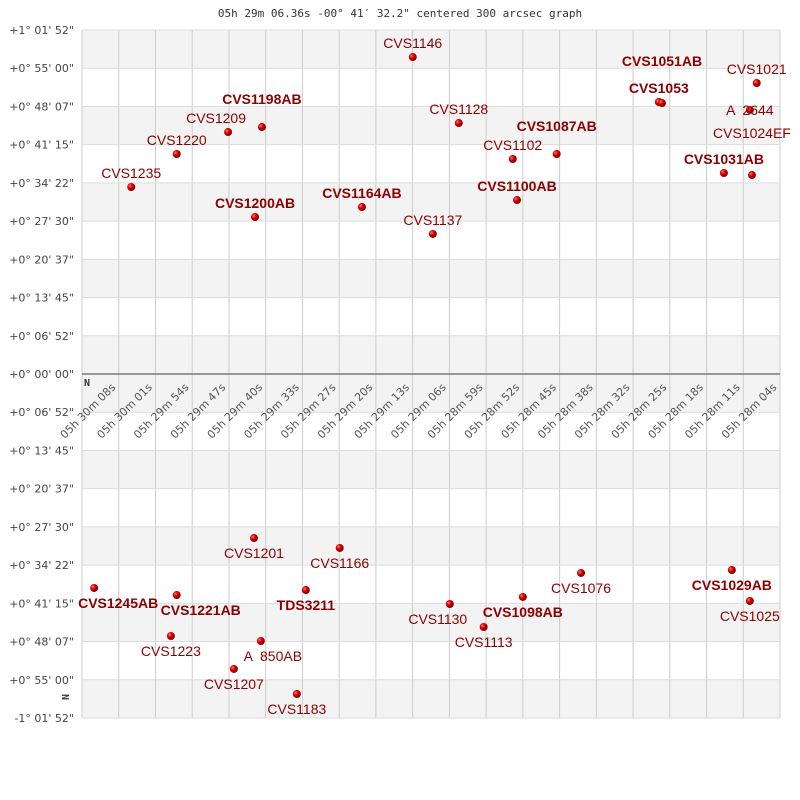 The height and width of the screenshot is (800, 800). What do you see at coordinates (523, 606) in the screenshot?
I see `star-point: CVS1098AB` at bounding box center [523, 606].